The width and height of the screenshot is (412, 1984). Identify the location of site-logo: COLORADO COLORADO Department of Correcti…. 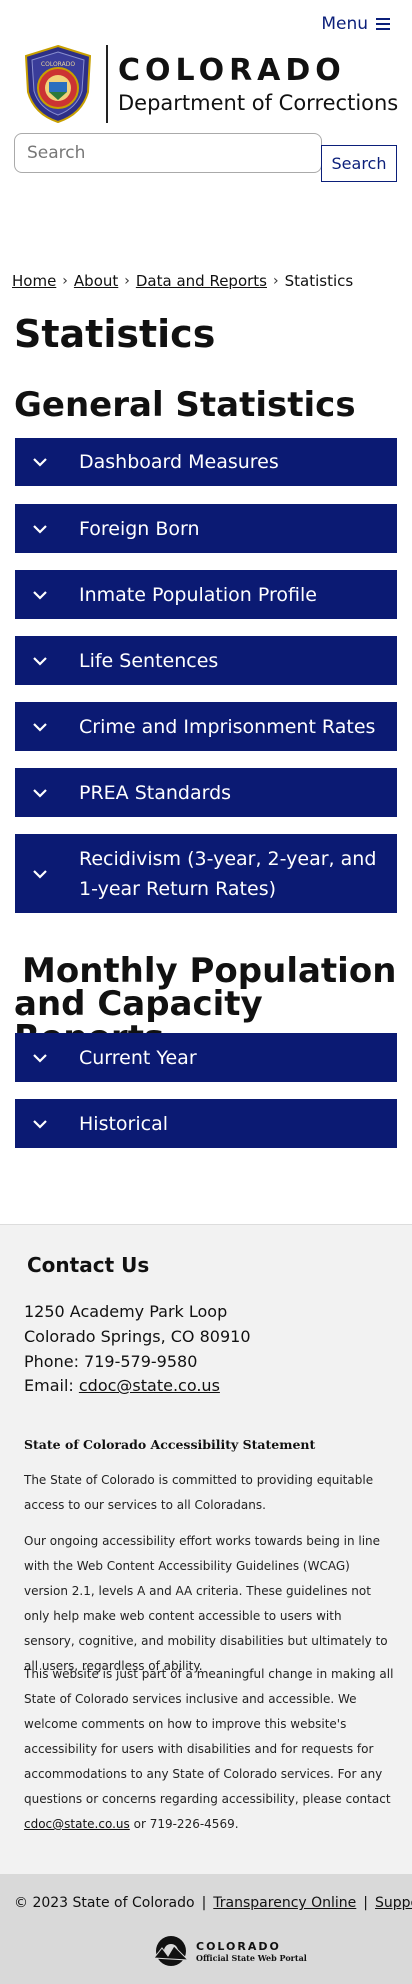
(210, 84).